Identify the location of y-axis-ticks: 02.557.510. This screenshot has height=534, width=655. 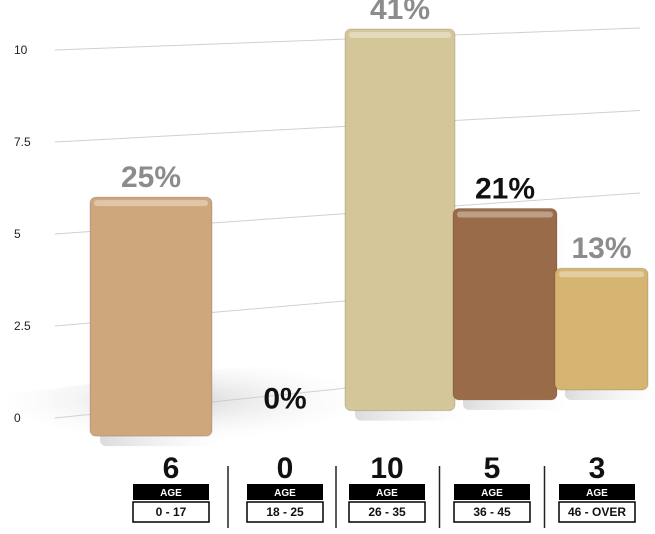
(22, 234).